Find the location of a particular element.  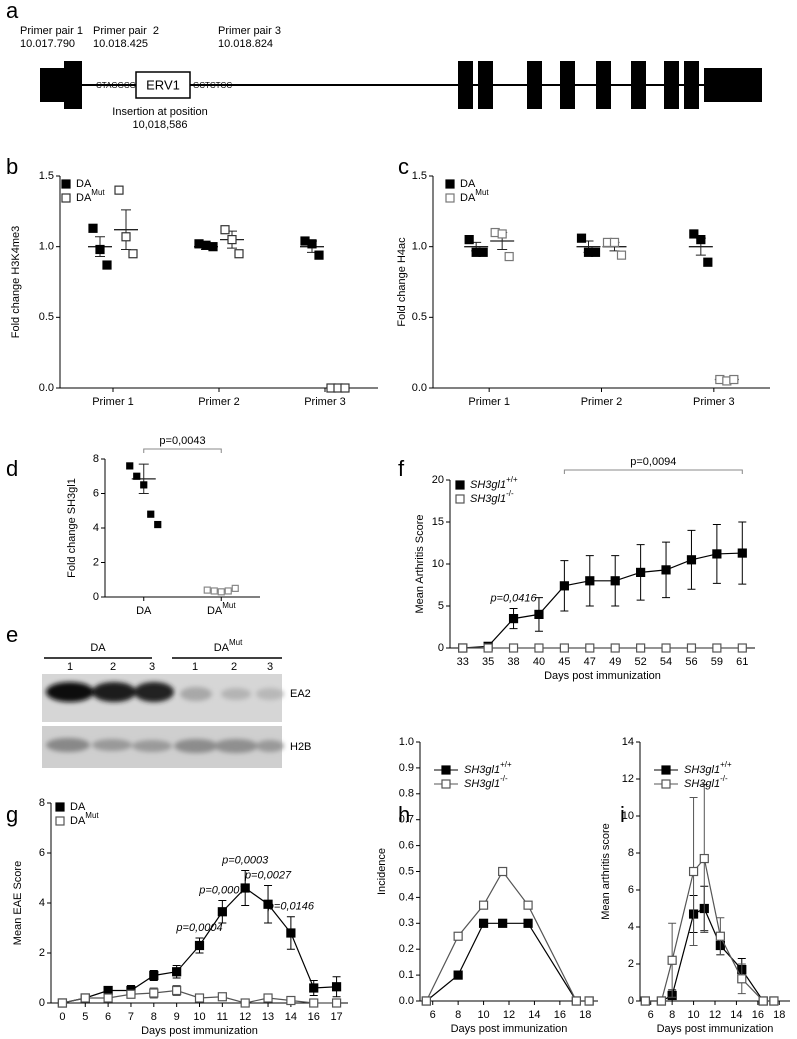

label: Primer 1 is located at coordinates (113, 402).